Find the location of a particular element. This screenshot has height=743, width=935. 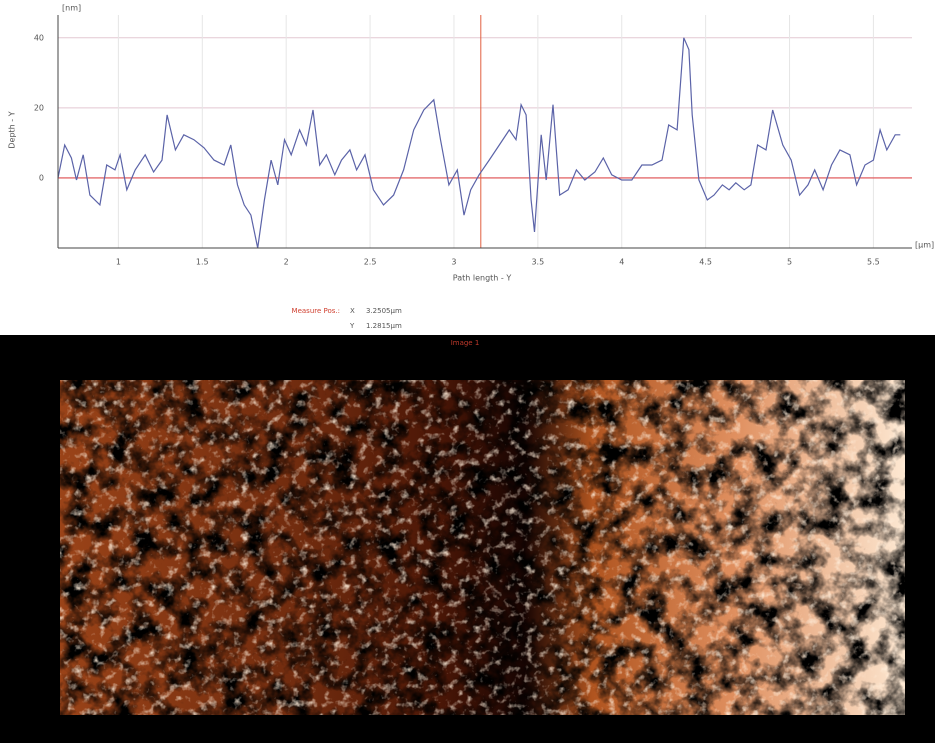

x-tick-label: 4 is located at coordinates (621, 262).